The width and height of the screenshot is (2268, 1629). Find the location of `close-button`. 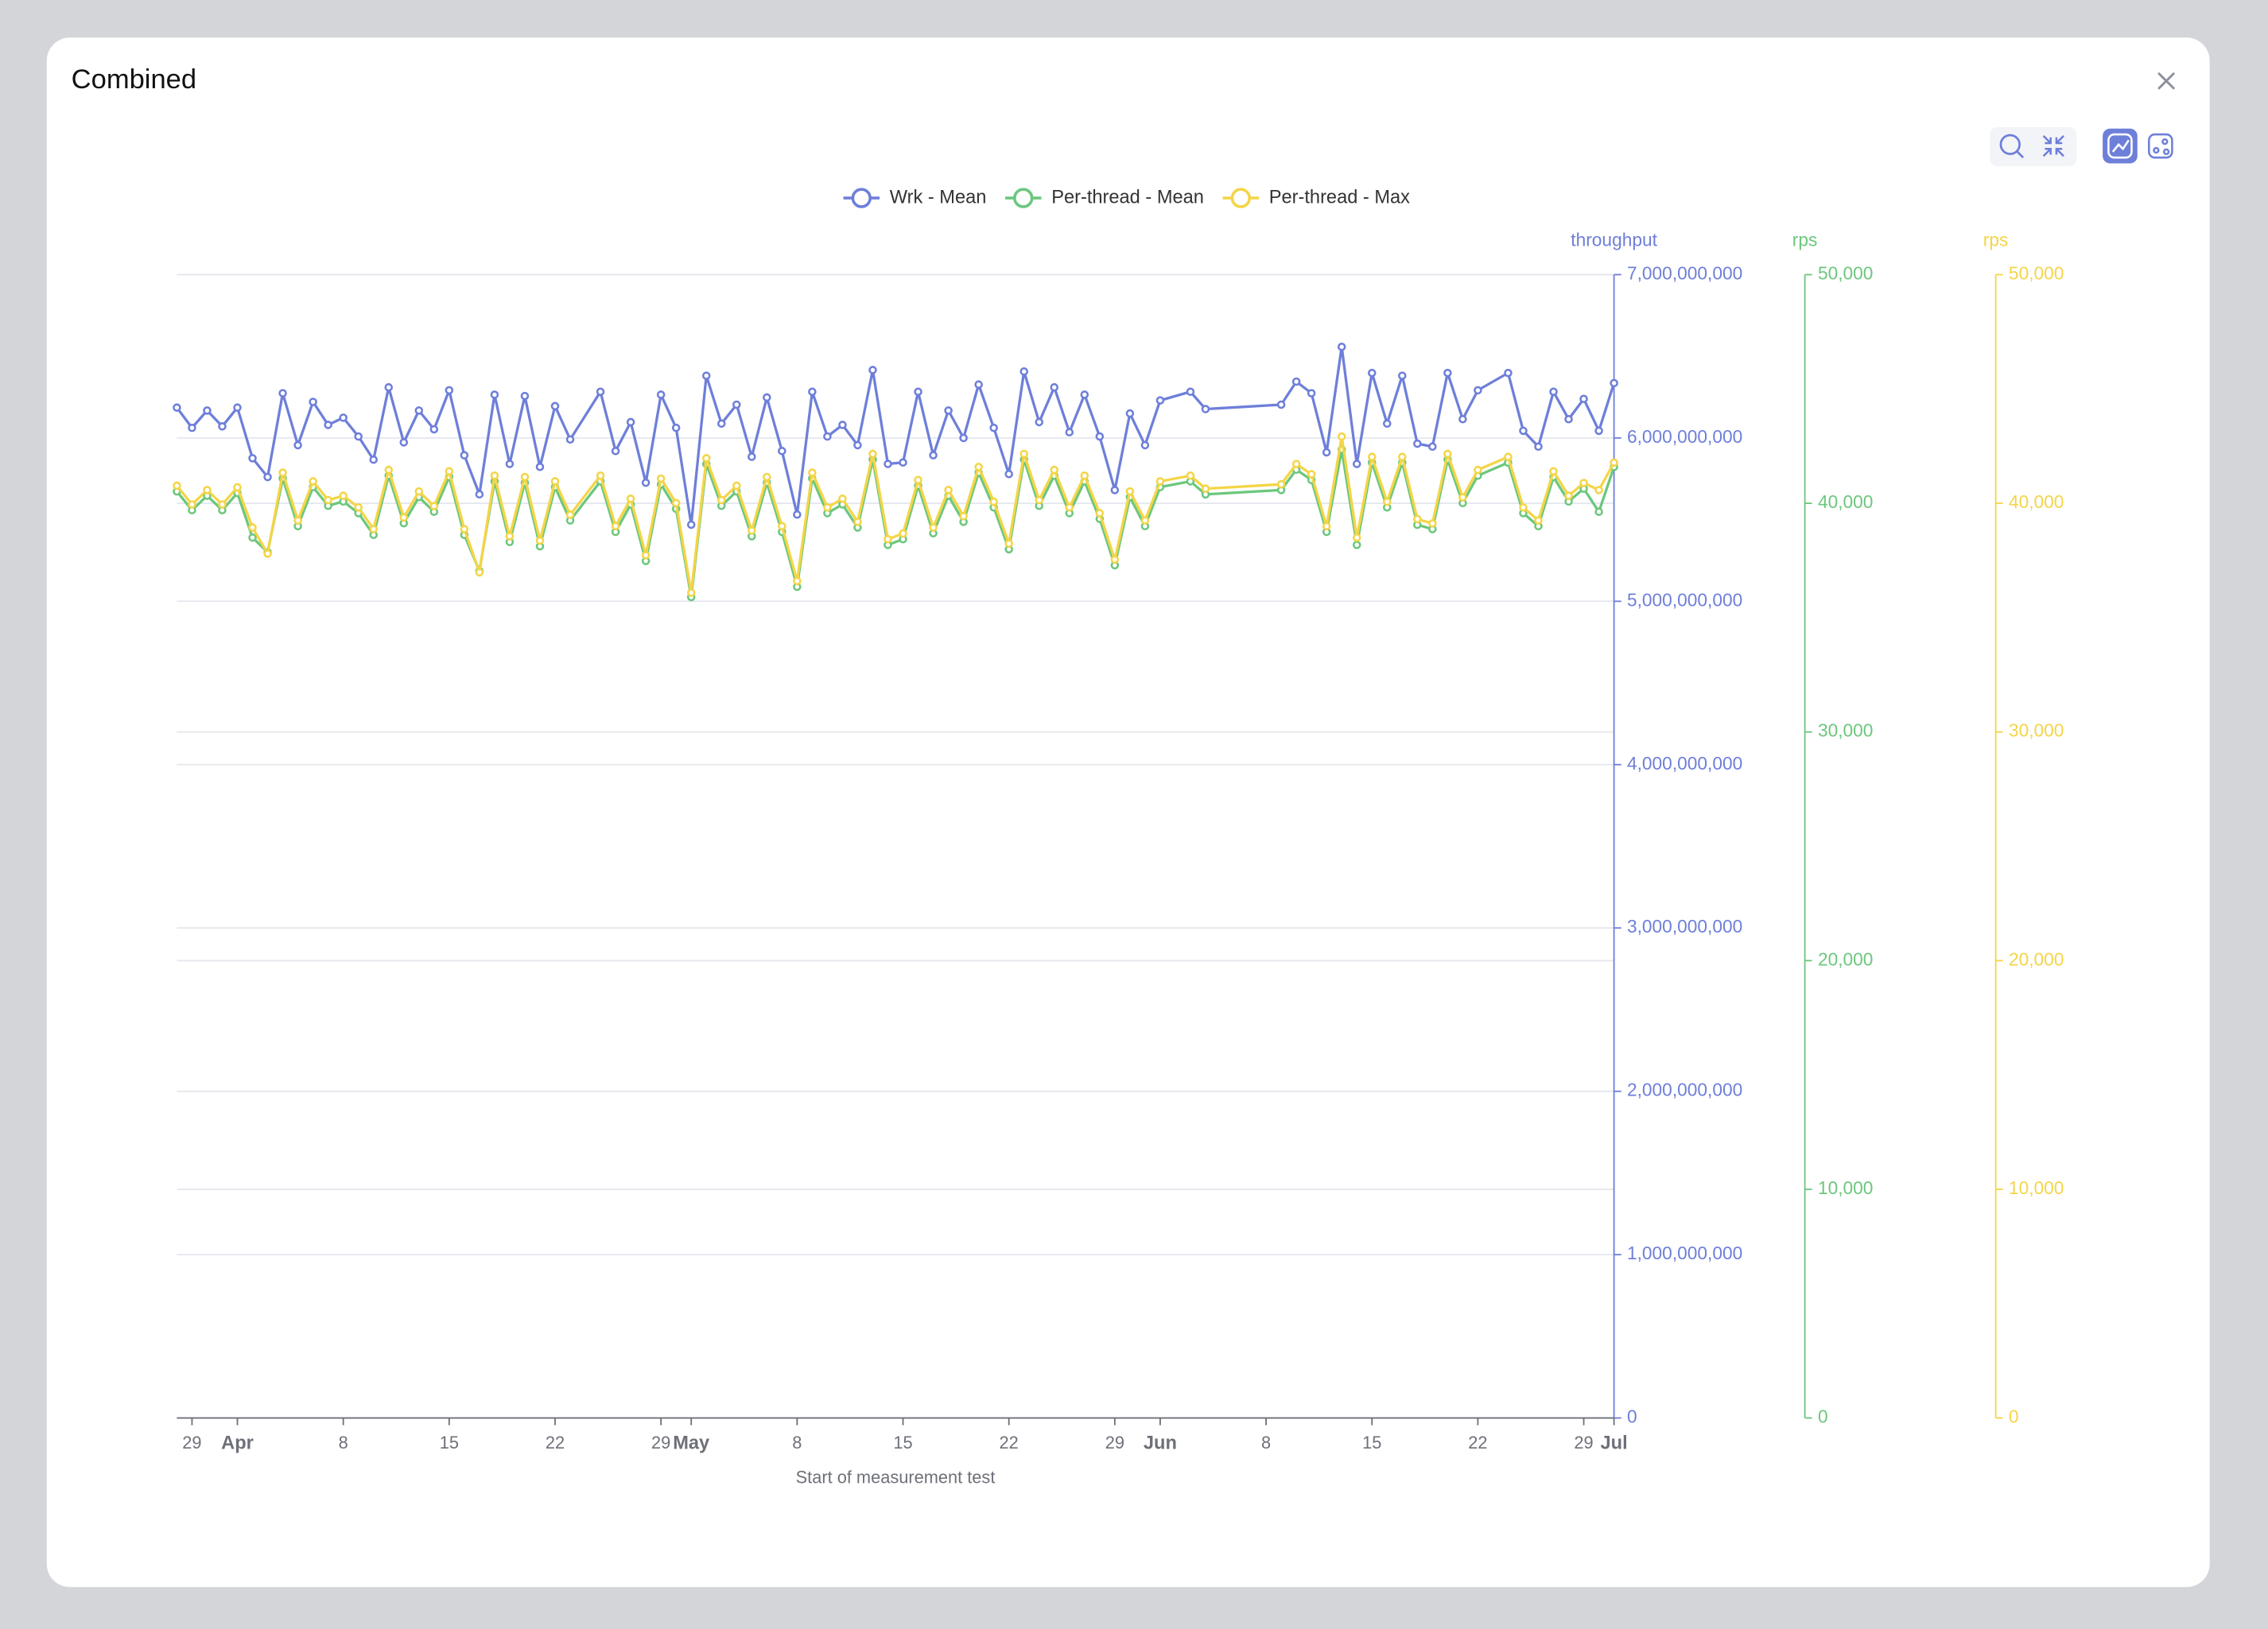

close-button is located at coordinates (2166, 81).